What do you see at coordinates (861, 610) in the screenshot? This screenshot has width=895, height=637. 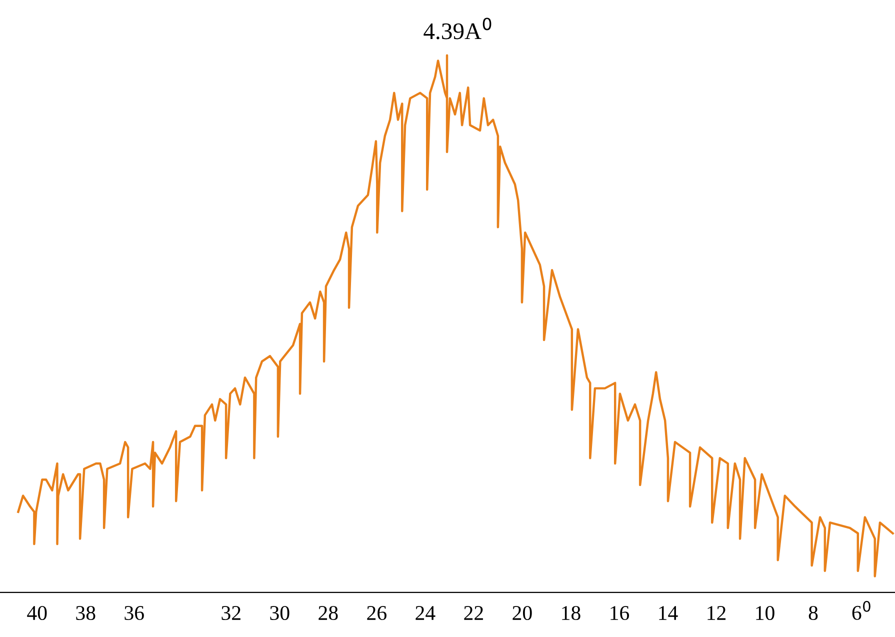 I see `x-tick-label: 6$^{0}$` at bounding box center [861, 610].